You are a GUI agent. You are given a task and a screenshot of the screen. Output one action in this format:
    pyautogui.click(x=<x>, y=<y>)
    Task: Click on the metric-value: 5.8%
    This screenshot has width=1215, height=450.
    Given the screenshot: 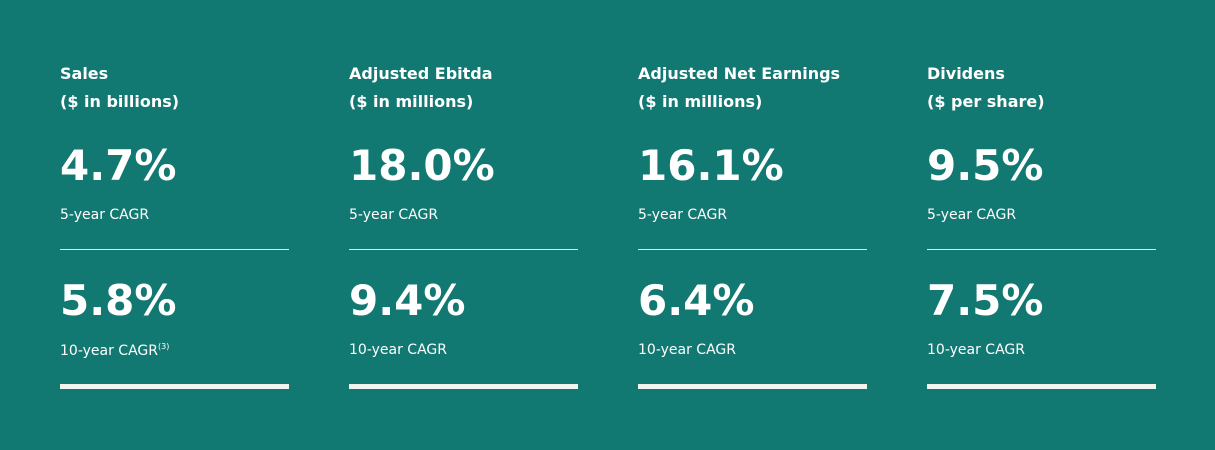 What is the action you would take?
    pyautogui.click(x=118, y=300)
    